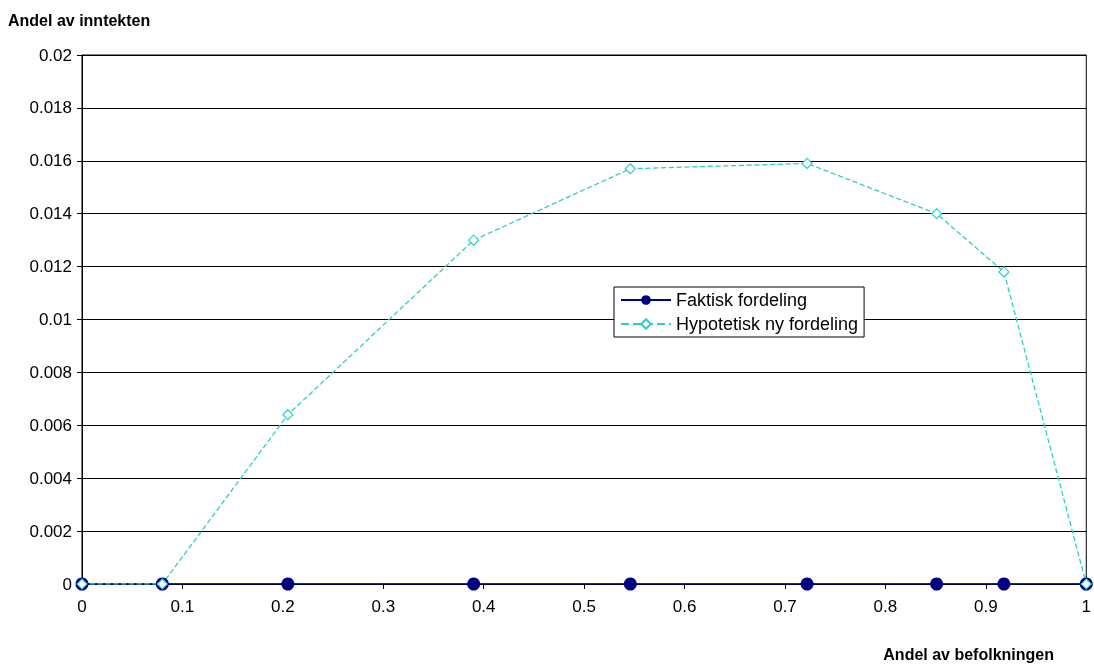 This screenshot has height=668, width=1094. I want to click on y-tick-label: 0.006, so click(50, 425).